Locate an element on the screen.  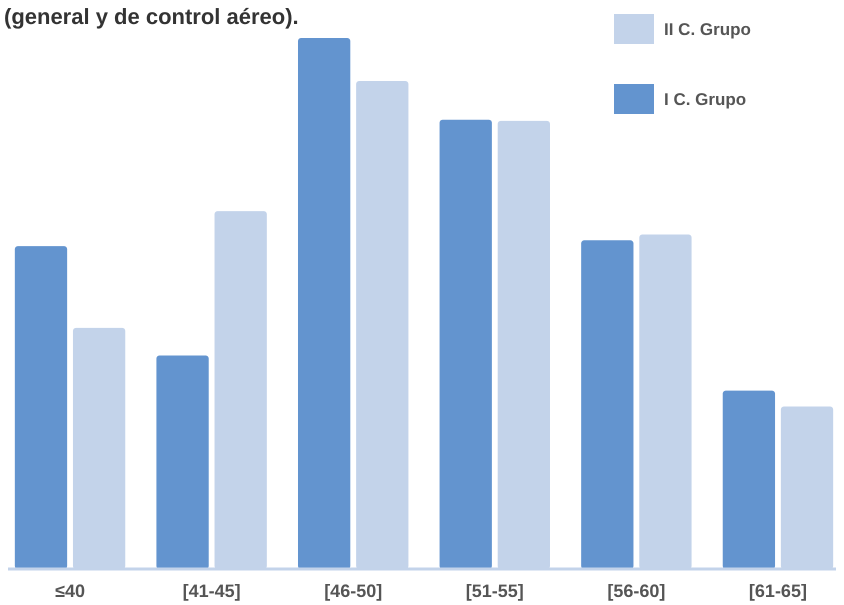
x-tick-label: [51-55] is located at coordinates (495, 591).